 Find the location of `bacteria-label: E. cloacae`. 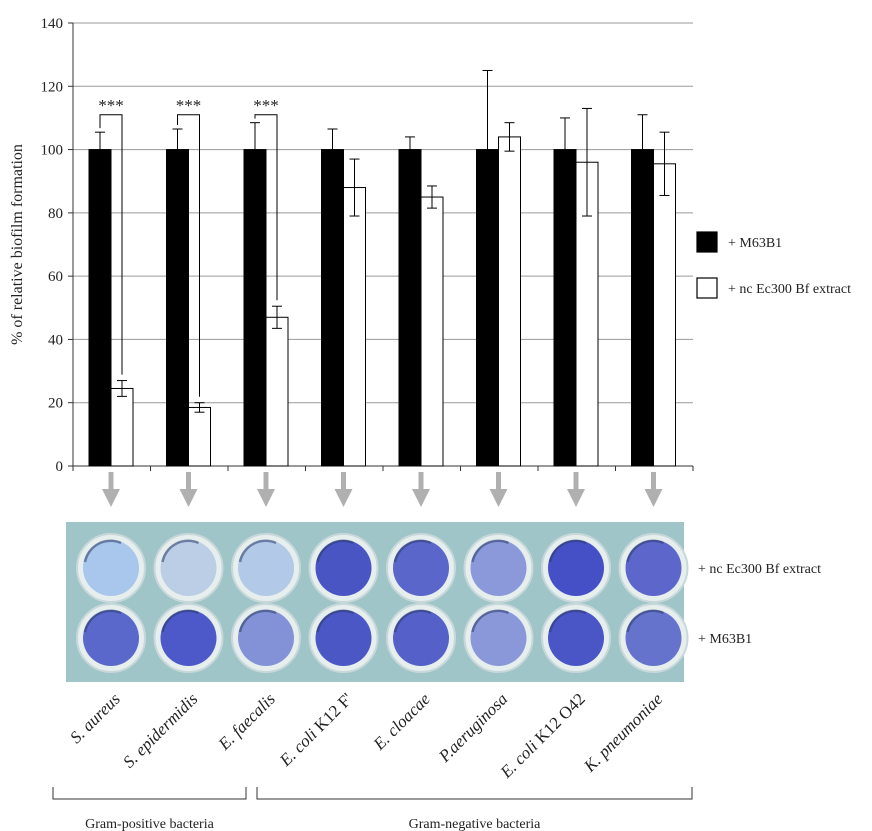

bacteria-label: E. cloacae is located at coordinates (401, 721).